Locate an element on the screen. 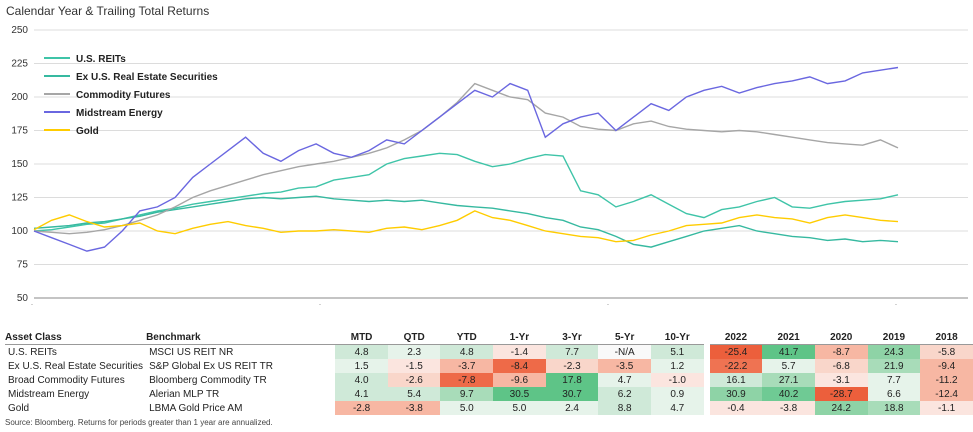 The height and width of the screenshot is (432, 973). legend-label: Commodity Futures is located at coordinates (123, 95).